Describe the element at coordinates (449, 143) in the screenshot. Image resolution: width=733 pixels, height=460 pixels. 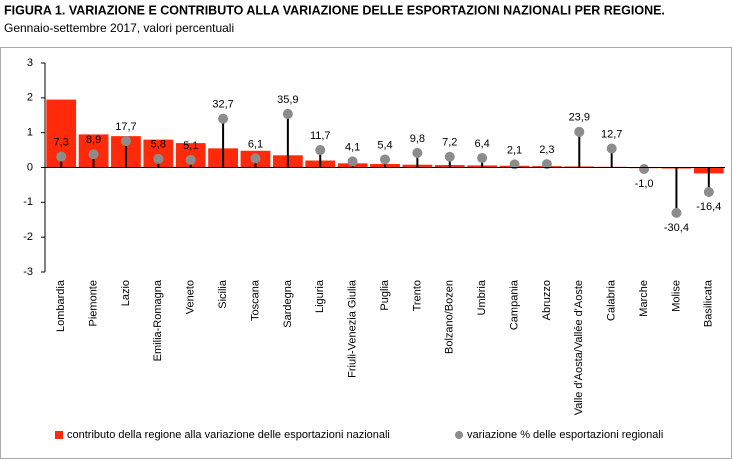
I see `data-label: 7,2` at that location.